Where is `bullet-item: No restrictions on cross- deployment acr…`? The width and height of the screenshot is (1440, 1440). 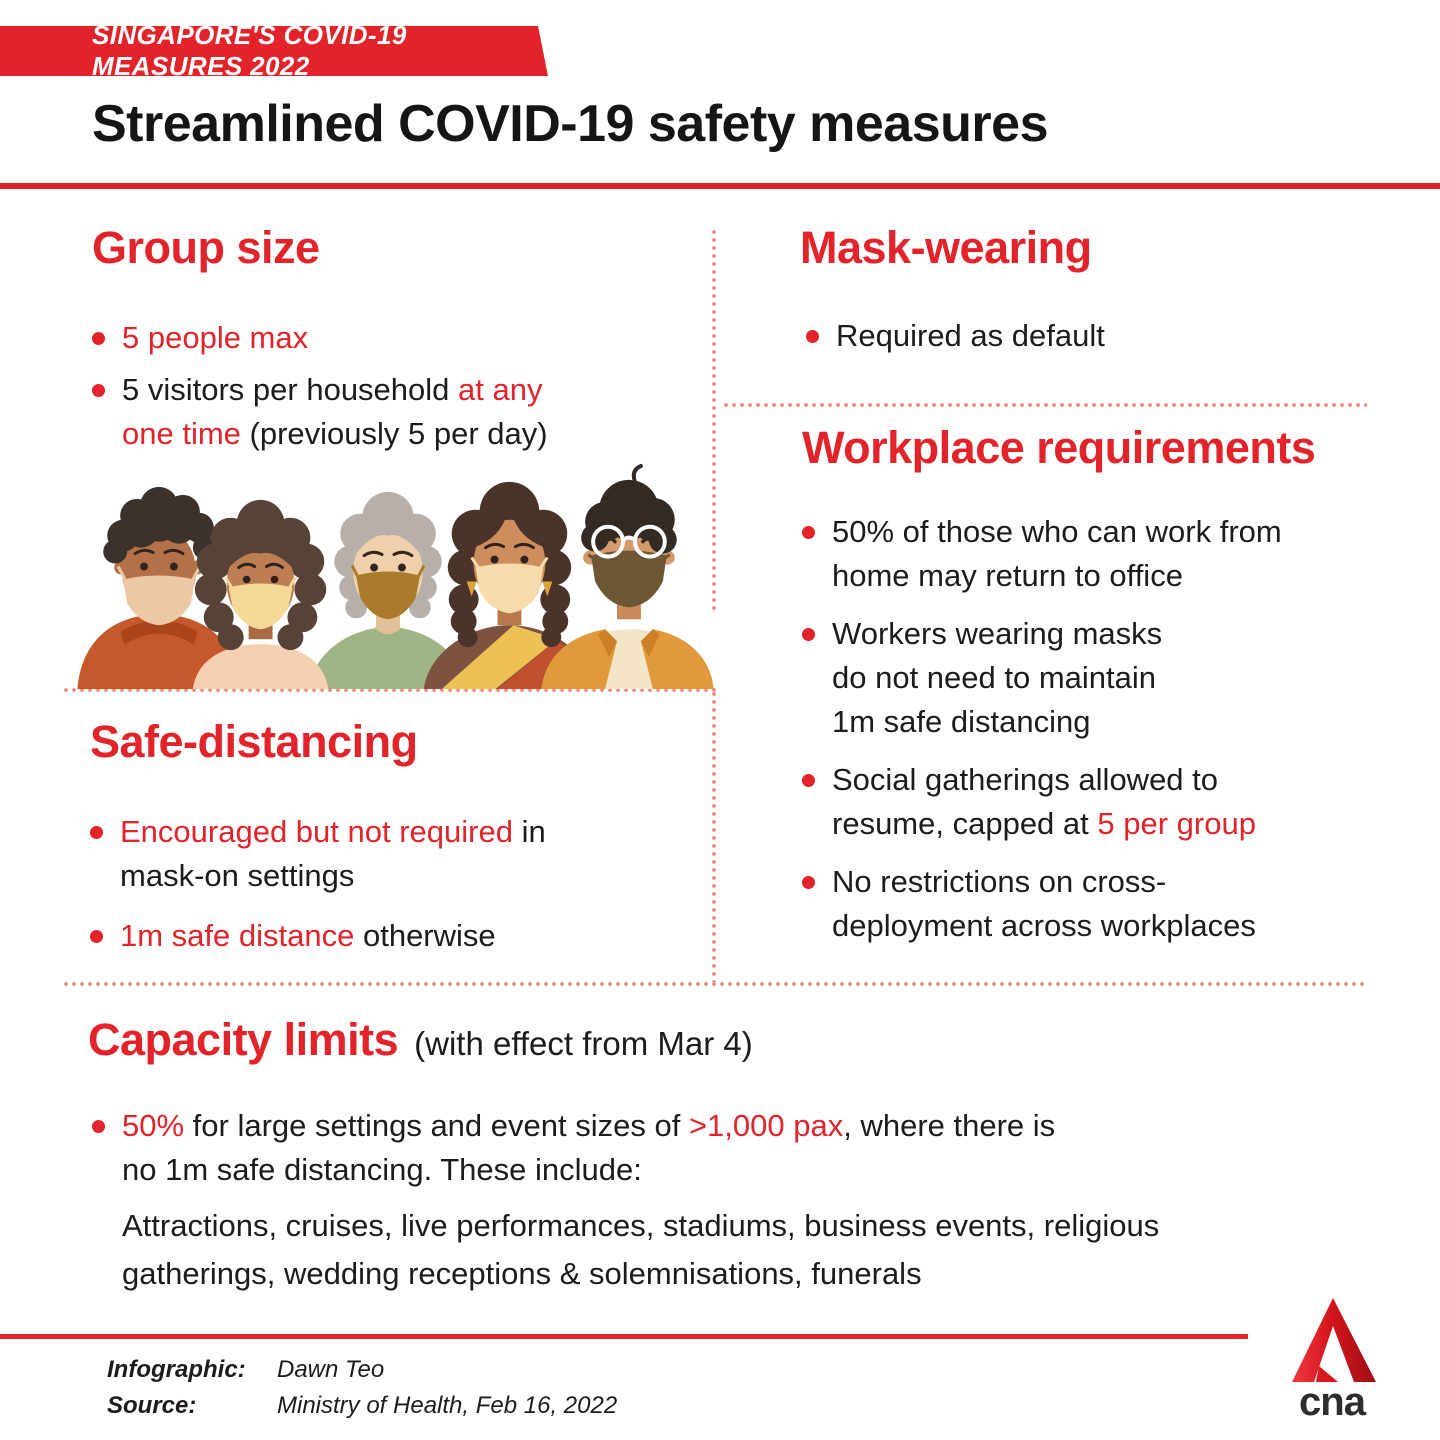 bullet-item: No restrictions on cross- deployment acr… is located at coordinates (1092, 904).